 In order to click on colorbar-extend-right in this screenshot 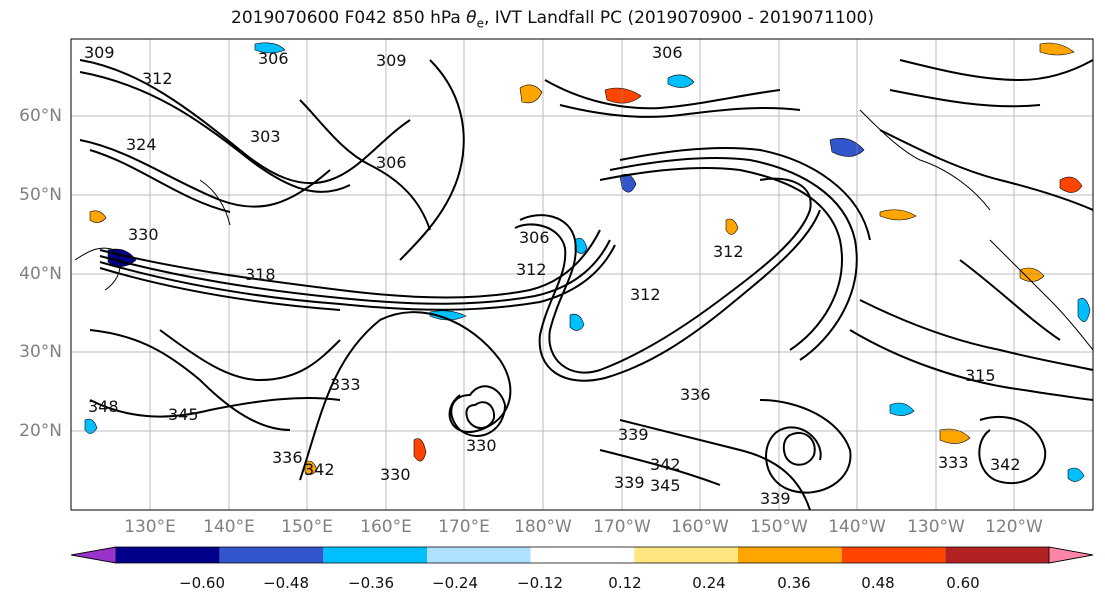, I will do `click(1071, 555)`.